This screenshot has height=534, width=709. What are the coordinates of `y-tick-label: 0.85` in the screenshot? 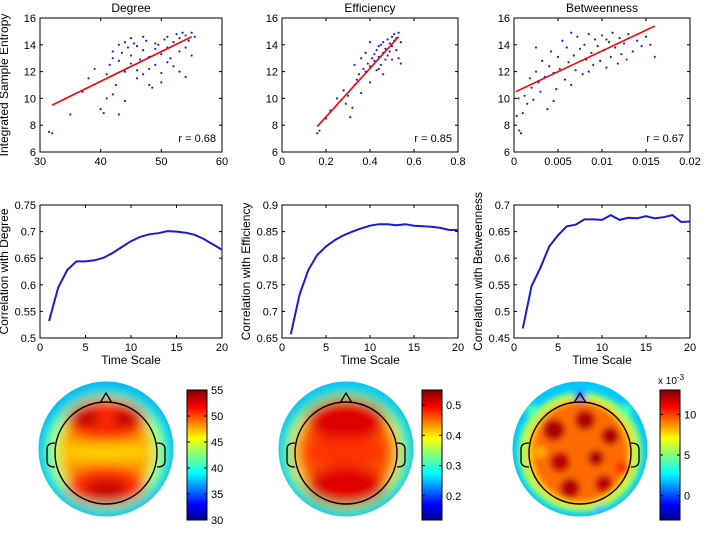 It's located at (267, 233).